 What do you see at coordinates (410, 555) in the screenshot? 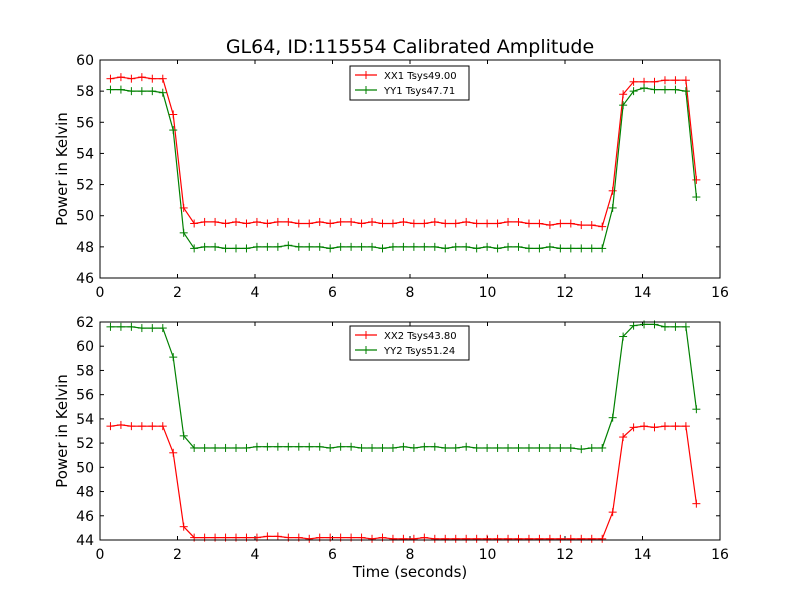
I see `x-tick-label: 8` at bounding box center [410, 555].